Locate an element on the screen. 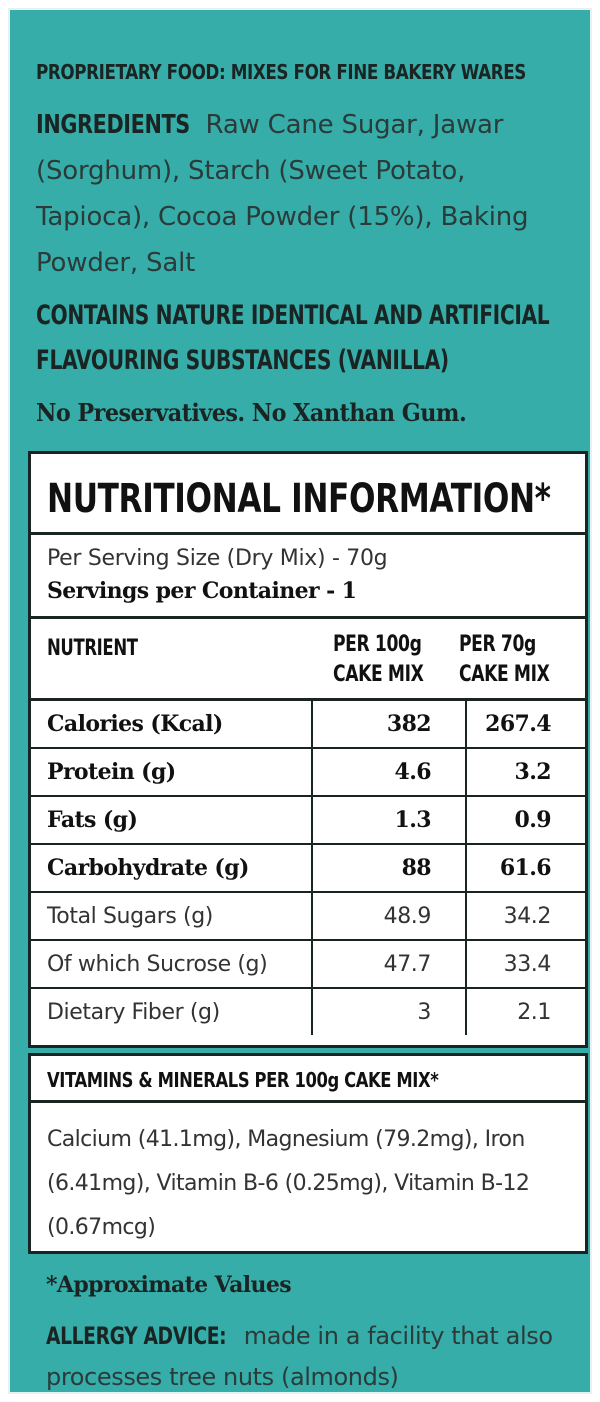 This screenshot has width=600, height=1402. value-per-100g: 3 is located at coordinates (388, 1011).